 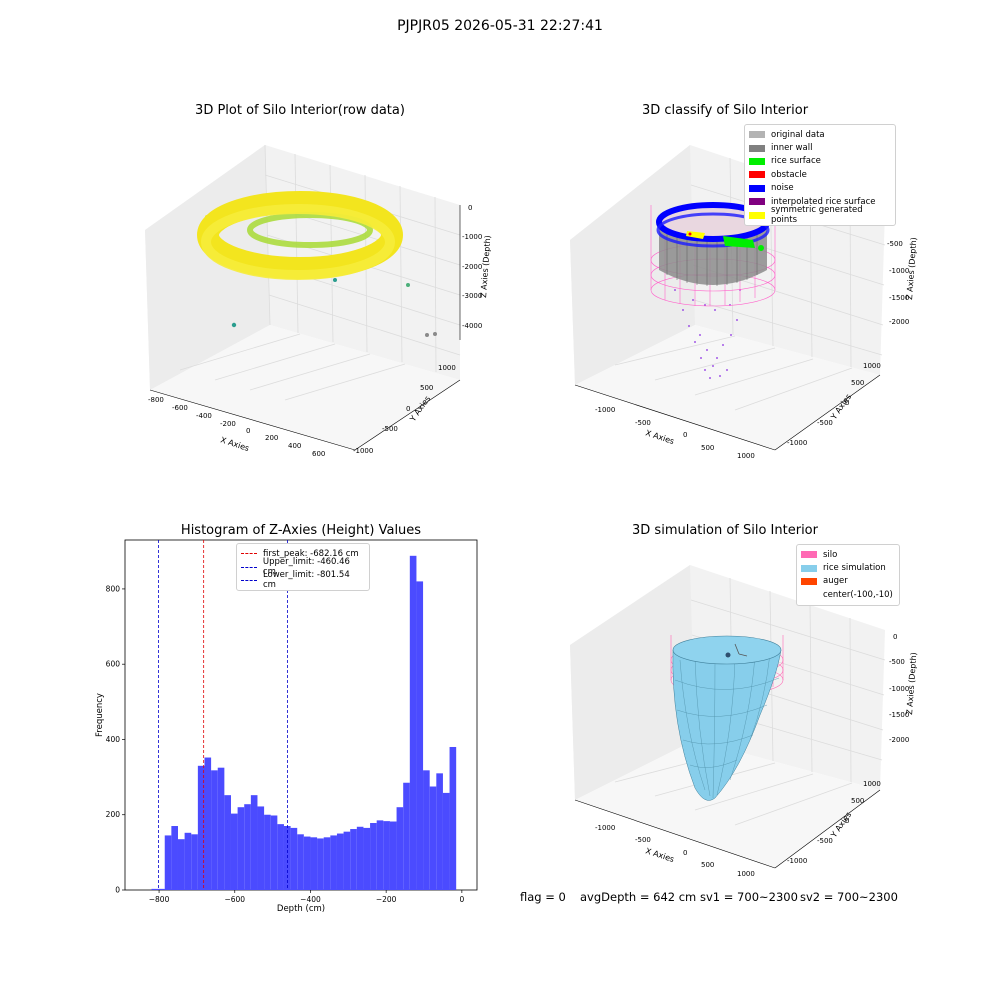 What do you see at coordinates (825, 841) in the screenshot?
I see `plot4-y-tick: -500` at bounding box center [825, 841].